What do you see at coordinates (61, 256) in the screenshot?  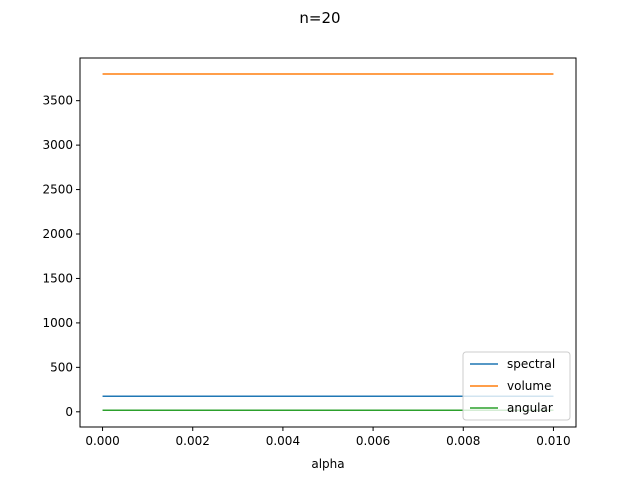 I see `y-axis: 0 500 1000 1500 2000 2500 3000 3500` at bounding box center [61, 256].